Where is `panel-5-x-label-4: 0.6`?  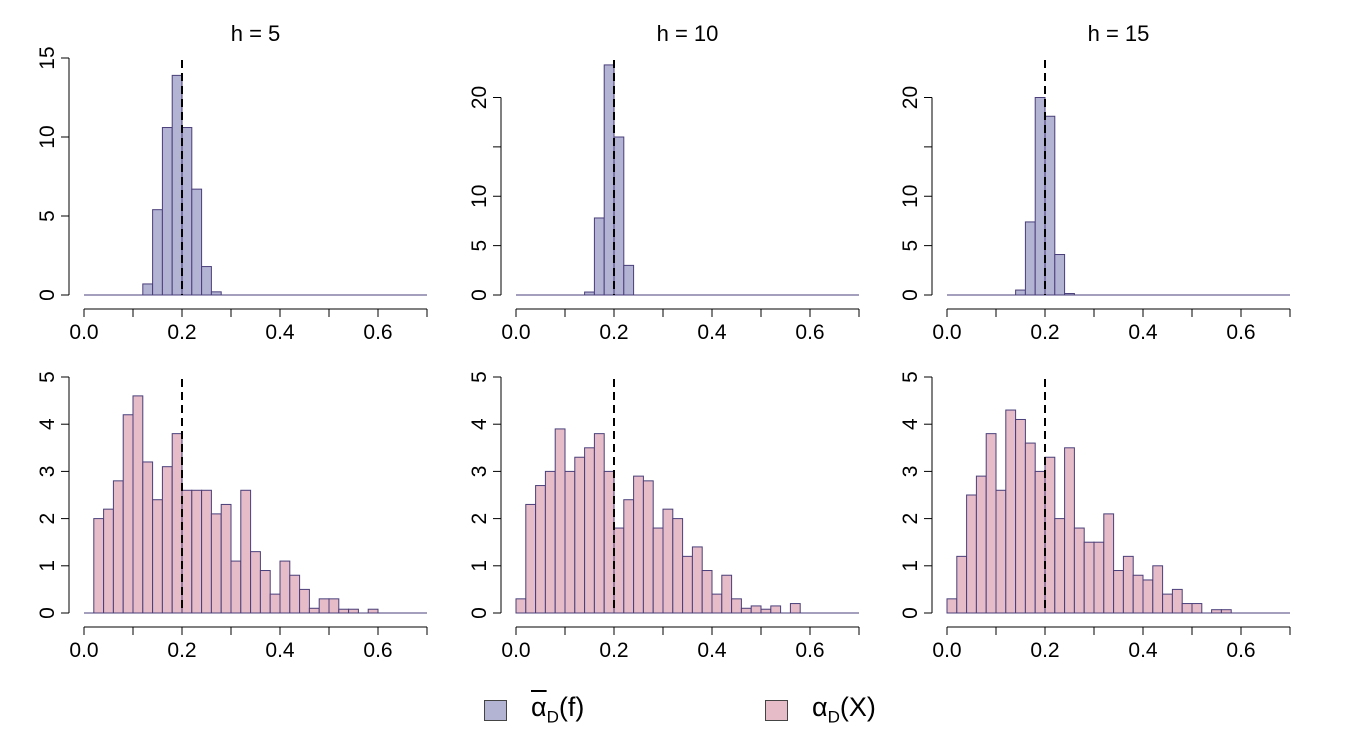
panel-5-x-label-4: 0.6 is located at coordinates (809, 650).